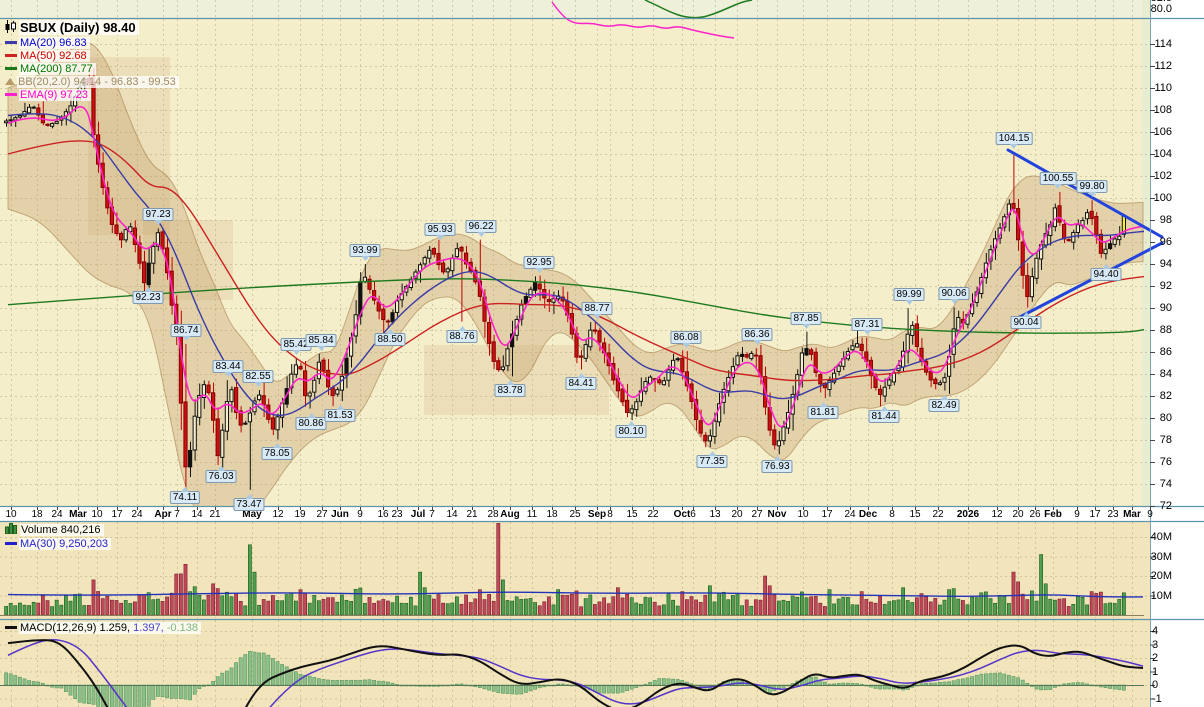 The height and width of the screenshot is (707, 1204). I want to click on upper-indicator-fragment, so click(652, 19).